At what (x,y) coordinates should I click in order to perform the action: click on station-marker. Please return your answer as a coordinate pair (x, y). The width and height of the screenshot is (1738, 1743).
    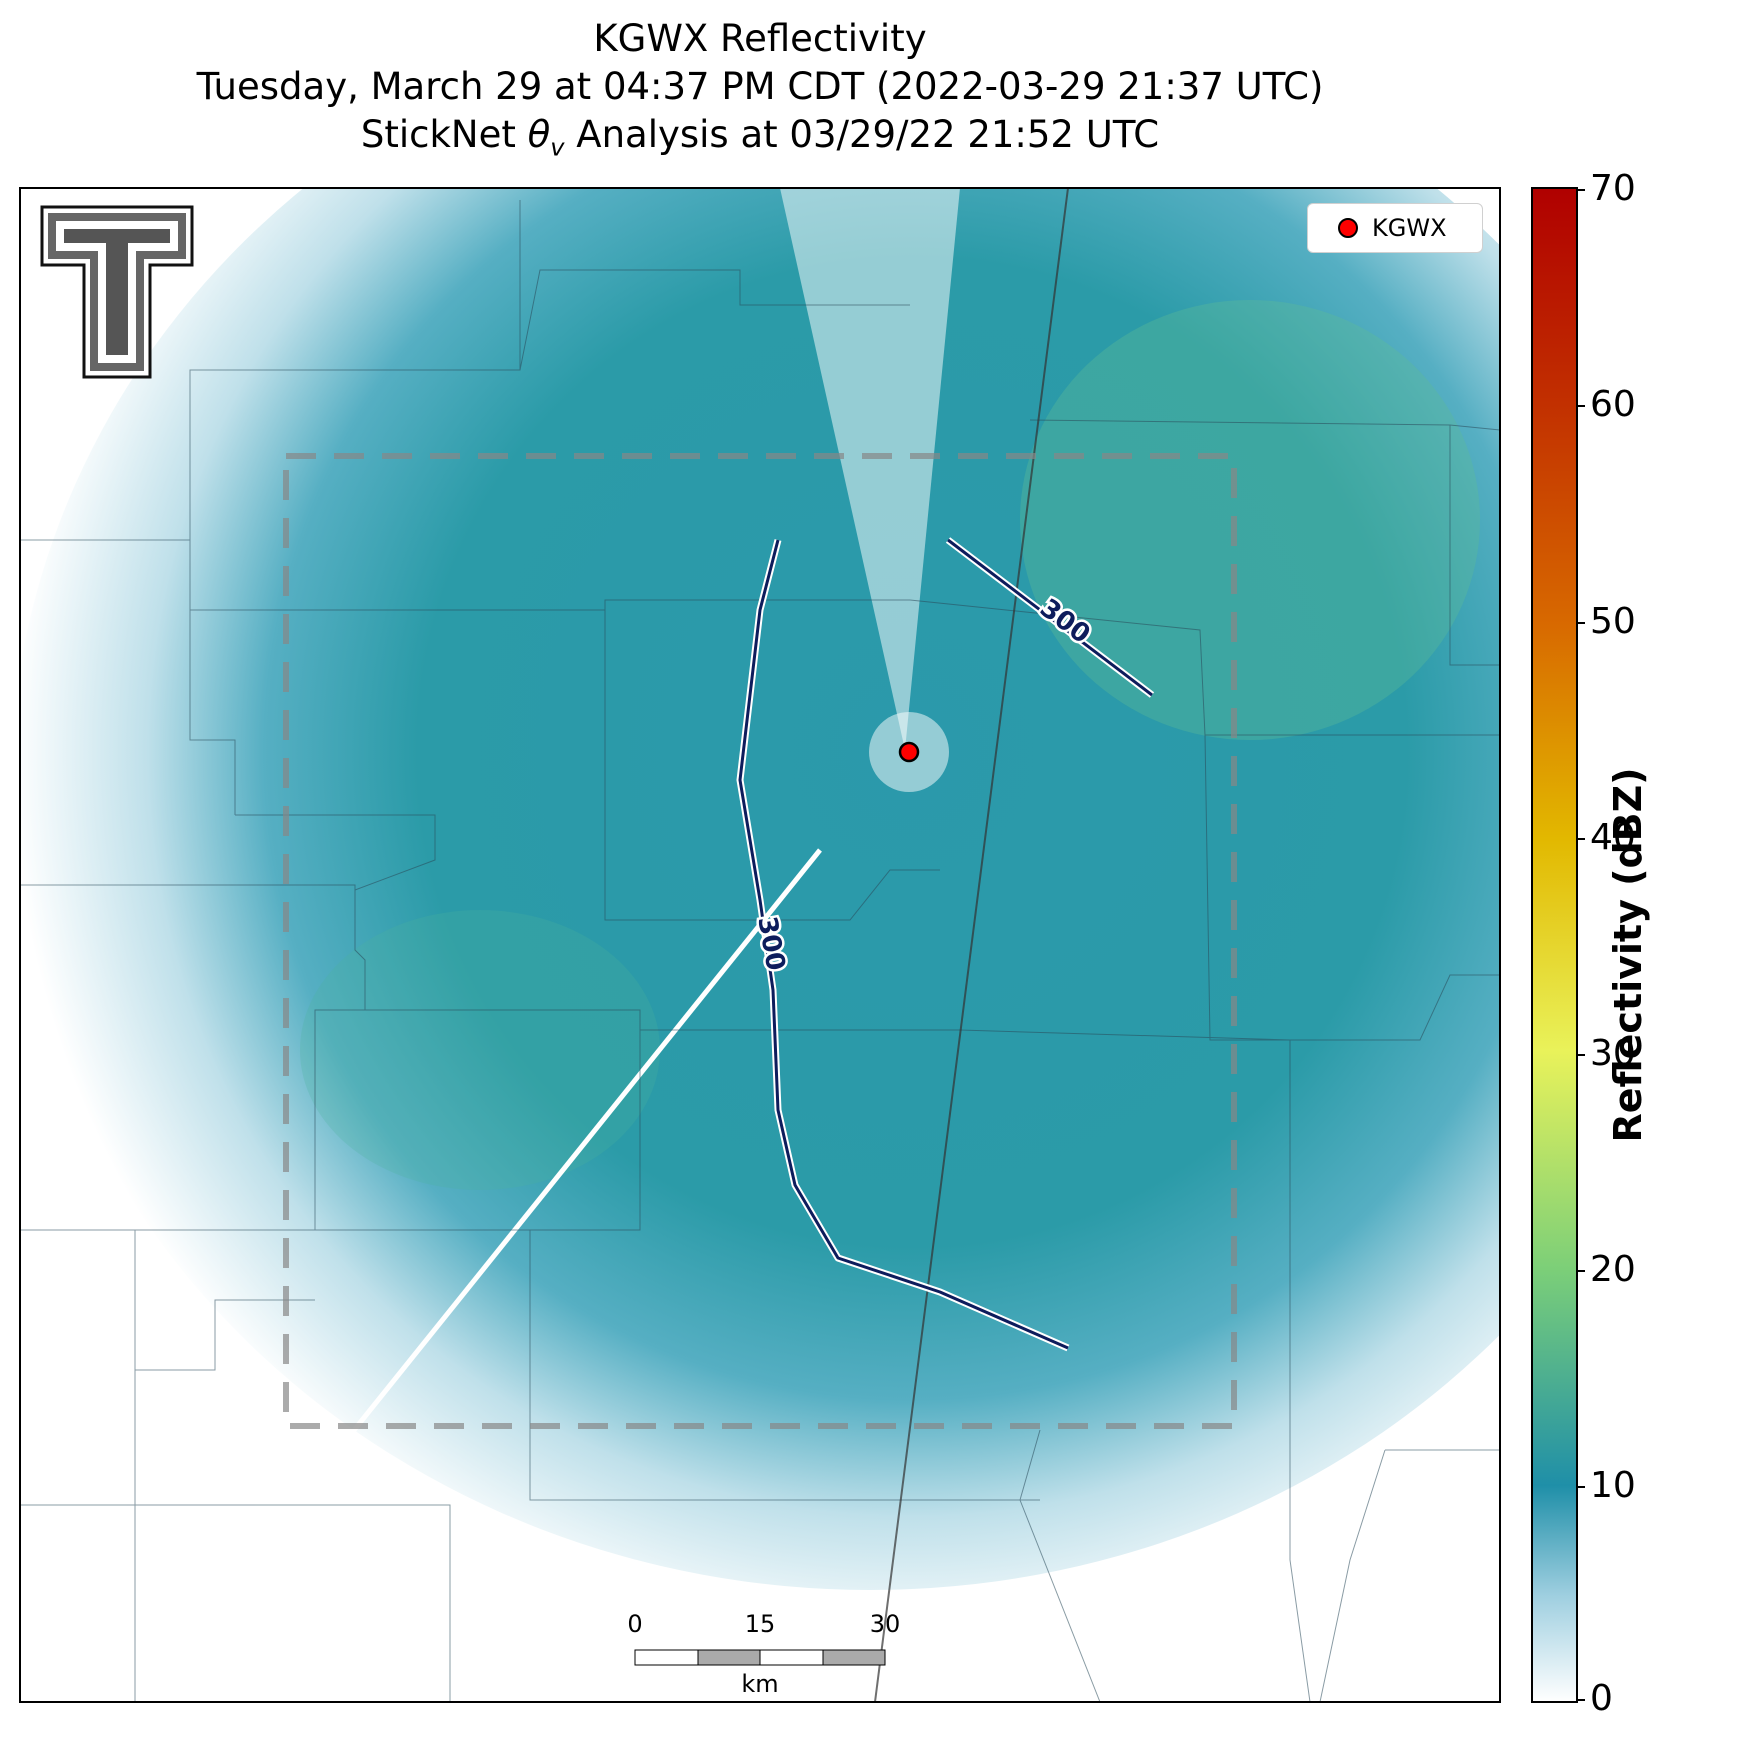
    Looking at the image, I should click on (909, 752).